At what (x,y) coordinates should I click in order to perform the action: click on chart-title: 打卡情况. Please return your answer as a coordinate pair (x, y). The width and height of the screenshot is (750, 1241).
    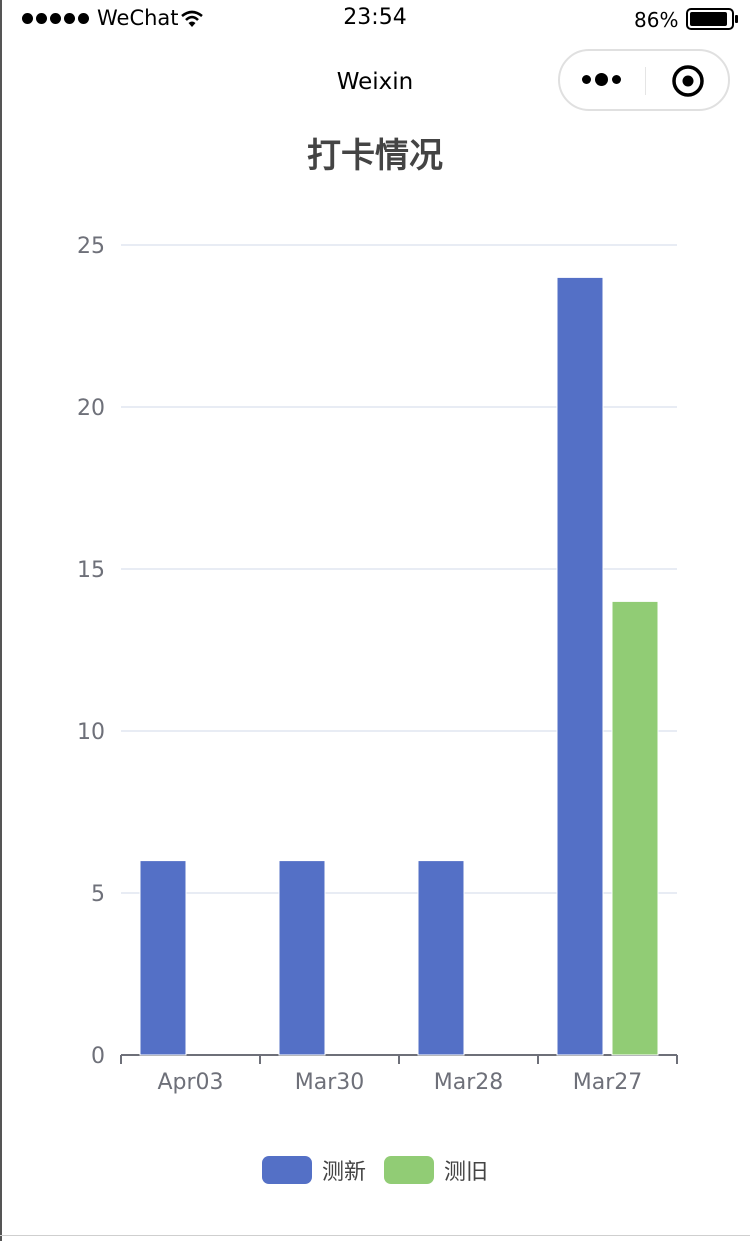
    Looking at the image, I should click on (375, 156).